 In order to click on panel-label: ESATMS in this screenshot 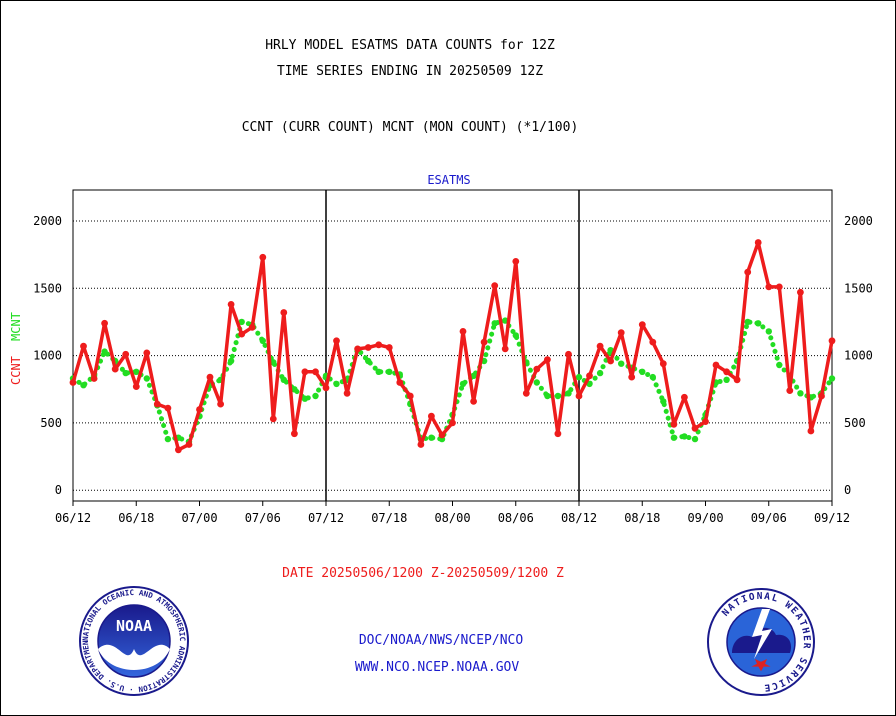, I will do `click(448, 180)`.